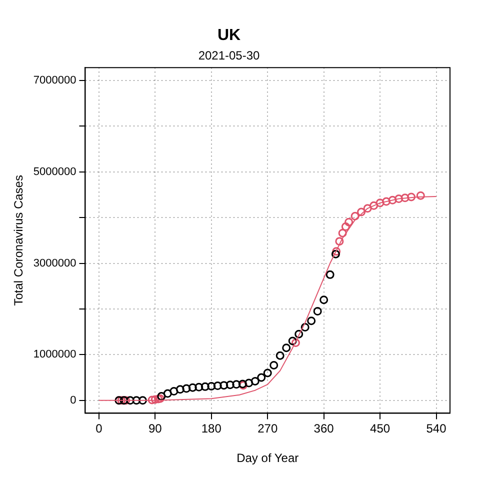 This screenshot has height=480, width=480. What do you see at coordinates (19, 240) in the screenshot?
I see `y-axis-title: Total Coronavirus Cases` at bounding box center [19, 240].